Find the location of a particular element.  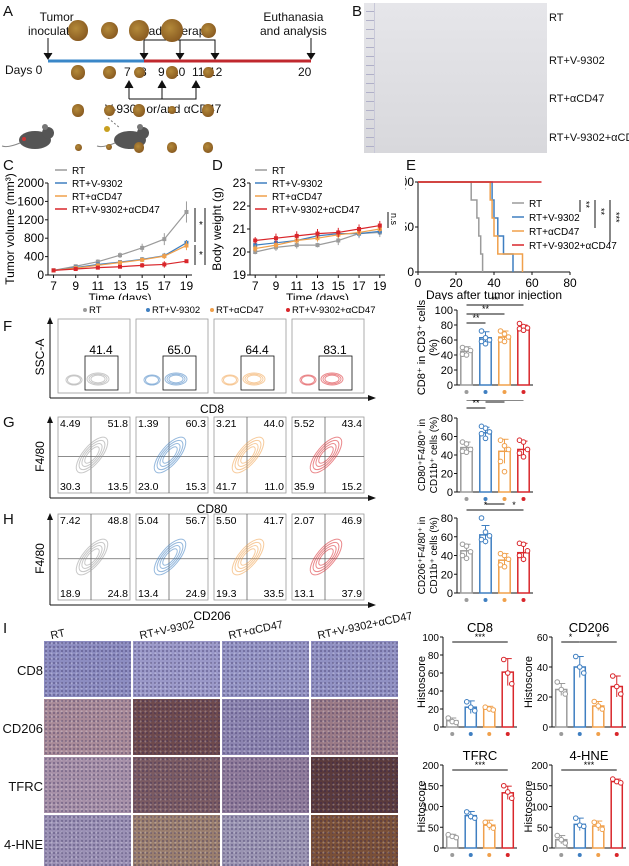

y-axis-title: F4/80 is located at coordinates (40, 558).